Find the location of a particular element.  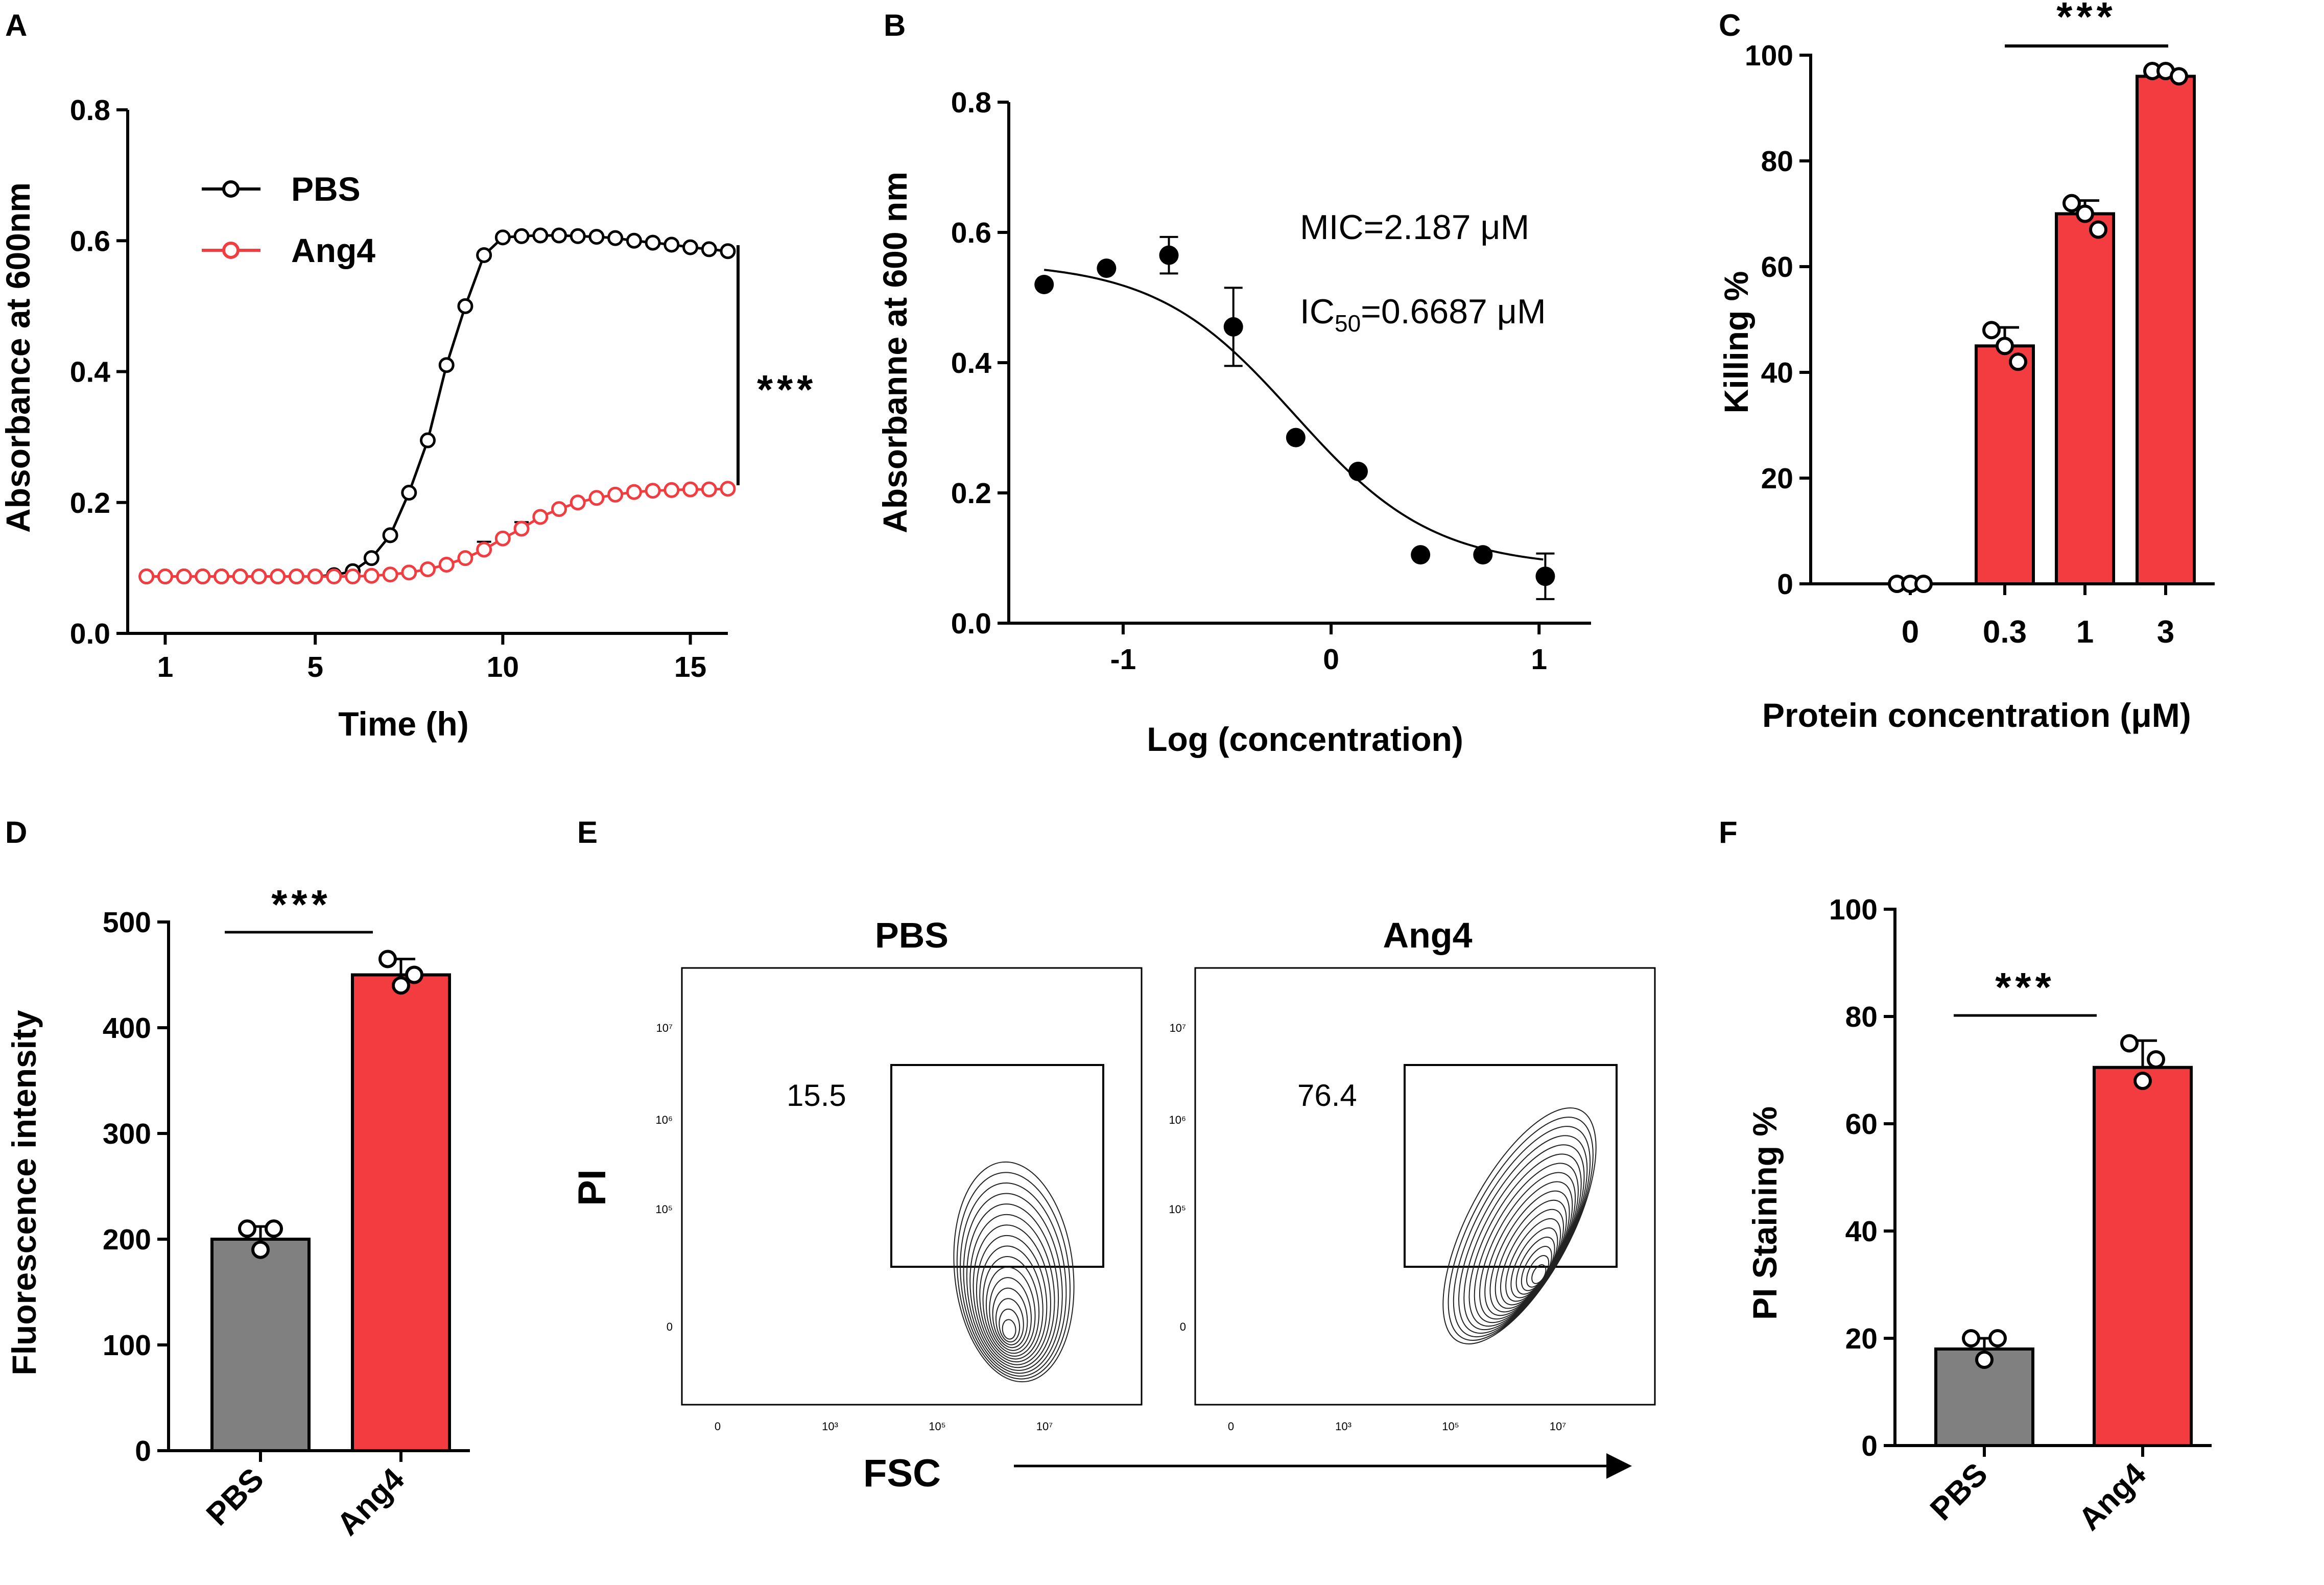

chart-a-series is located at coordinates (437, 406).